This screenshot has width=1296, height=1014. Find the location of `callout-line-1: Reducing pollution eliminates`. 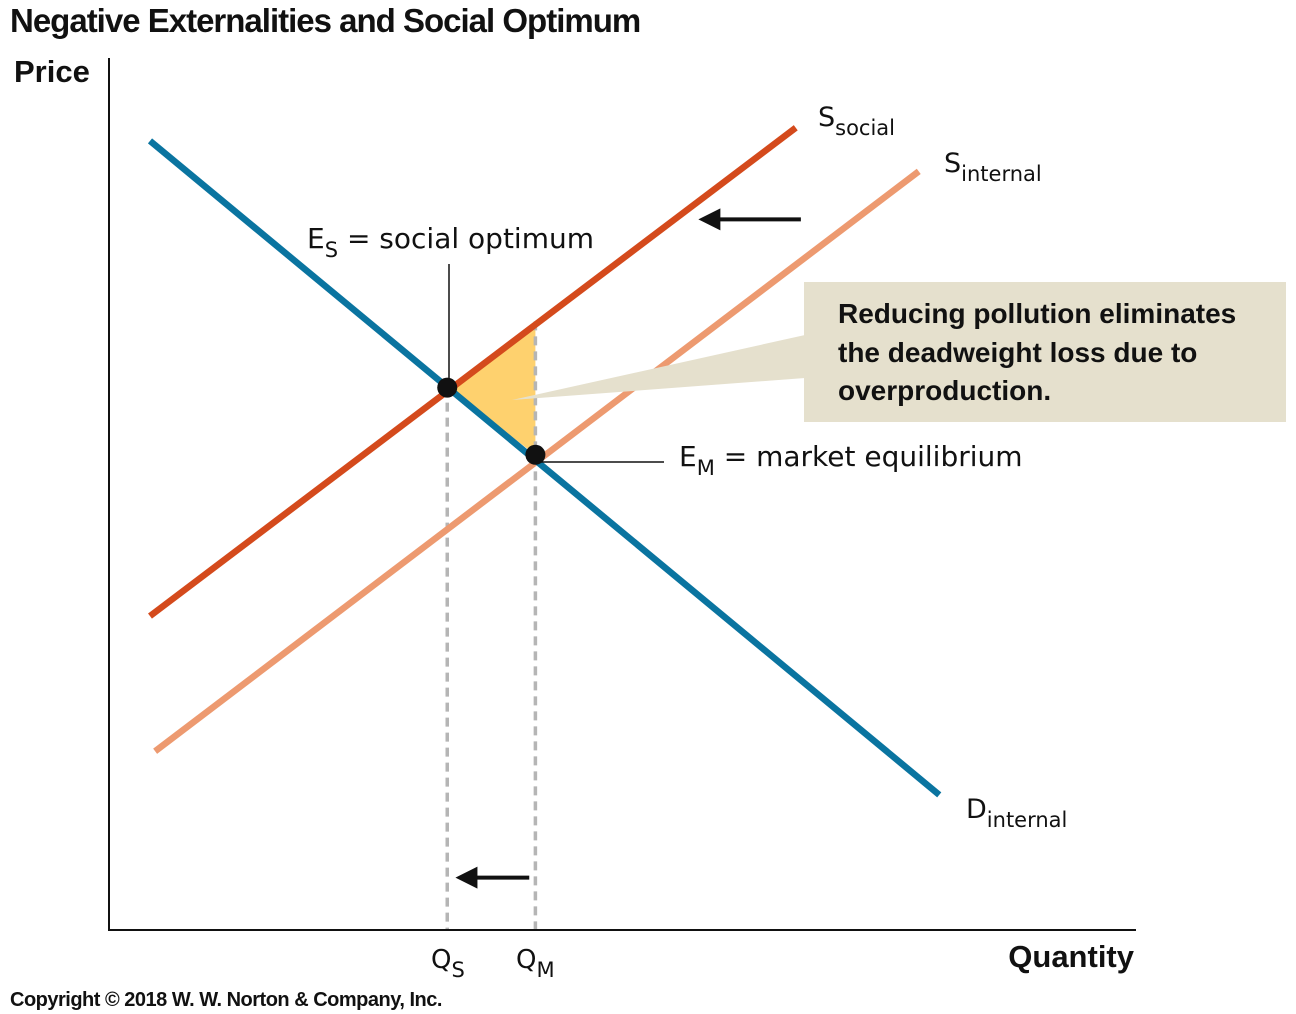

callout-line-1: Reducing pollution eliminates is located at coordinates (1037, 313).